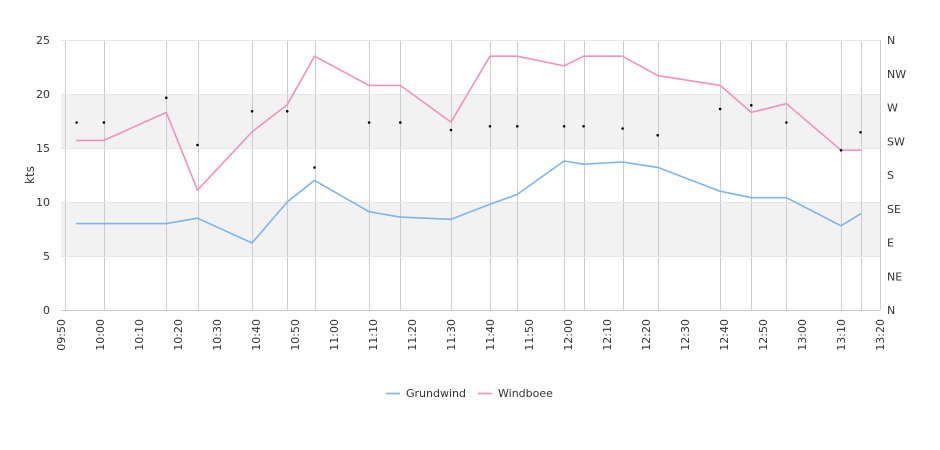 The image size is (940, 450). Describe the element at coordinates (295, 335) in the screenshot. I see `x-tick-label: 10:50` at that location.